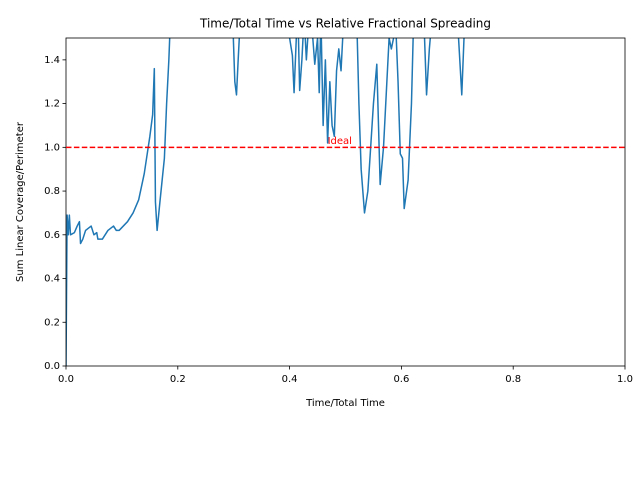 Image resolution: width=640 pixels, height=484 pixels. I want to click on y-tick-label: 0.0, so click(52, 366).